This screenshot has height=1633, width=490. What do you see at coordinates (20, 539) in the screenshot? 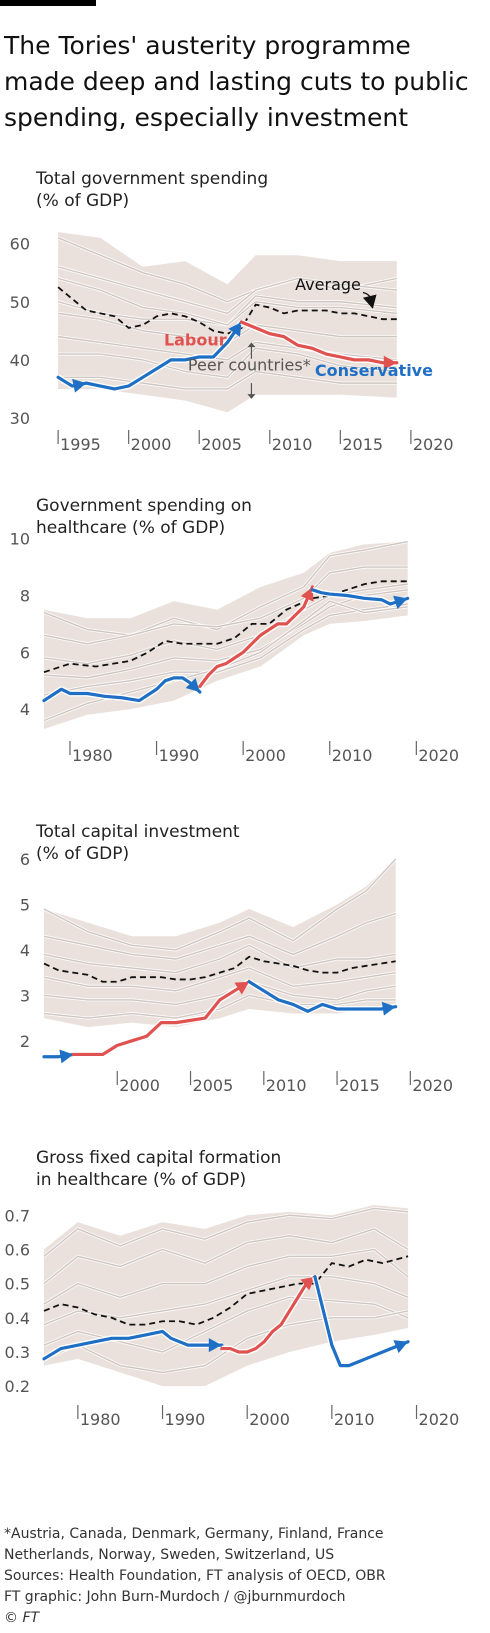
I see `y-tick-label: 10` at bounding box center [20, 539].